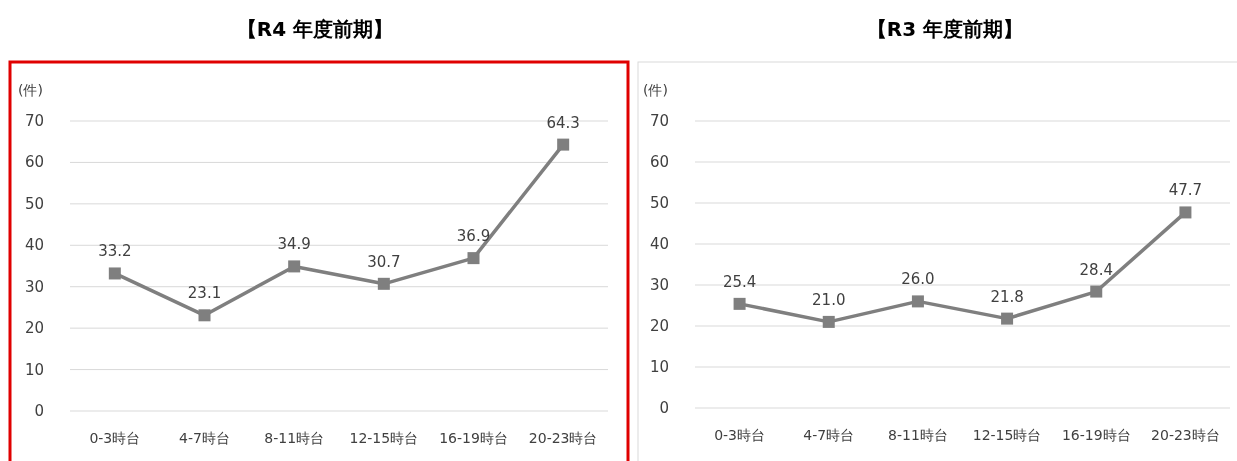 This screenshot has height=461, width=1237. Describe the element at coordinates (1007, 296) in the screenshot. I see `data-label: 21.8` at that location.